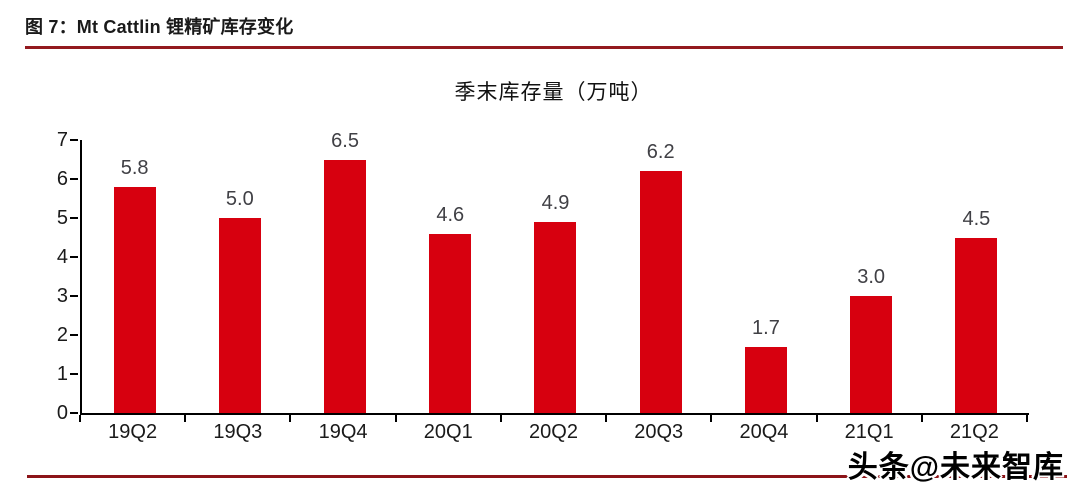 The image size is (1067, 486). I want to click on bar-value-label: 5.8, so click(134, 167).